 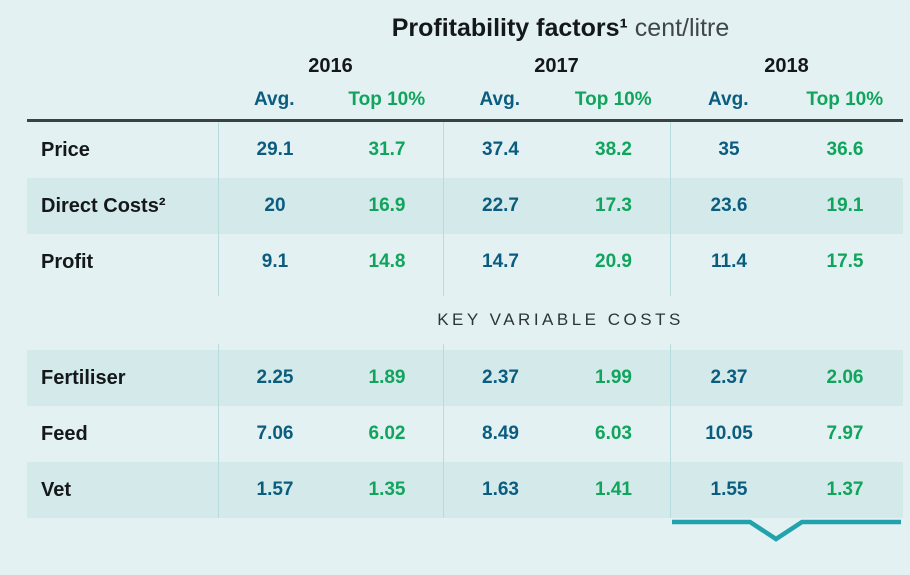 What do you see at coordinates (556, 65) in the screenshot?
I see `year-label: 2017` at bounding box center [556, 65].